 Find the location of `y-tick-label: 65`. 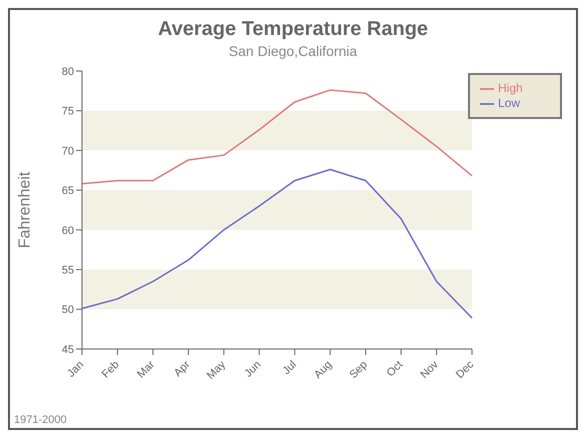

y-tick-label: 65 is located at coordinates (68, 191).